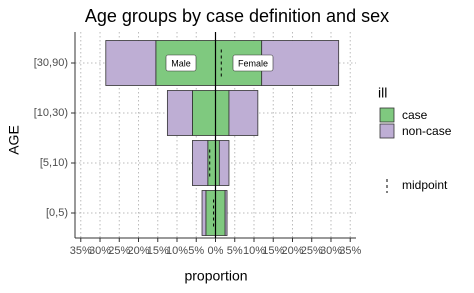 The image size is (474, 293). Describe the element at coordinates (427, 131) in the screenshot. I see `legend-label: non-case` at that location.